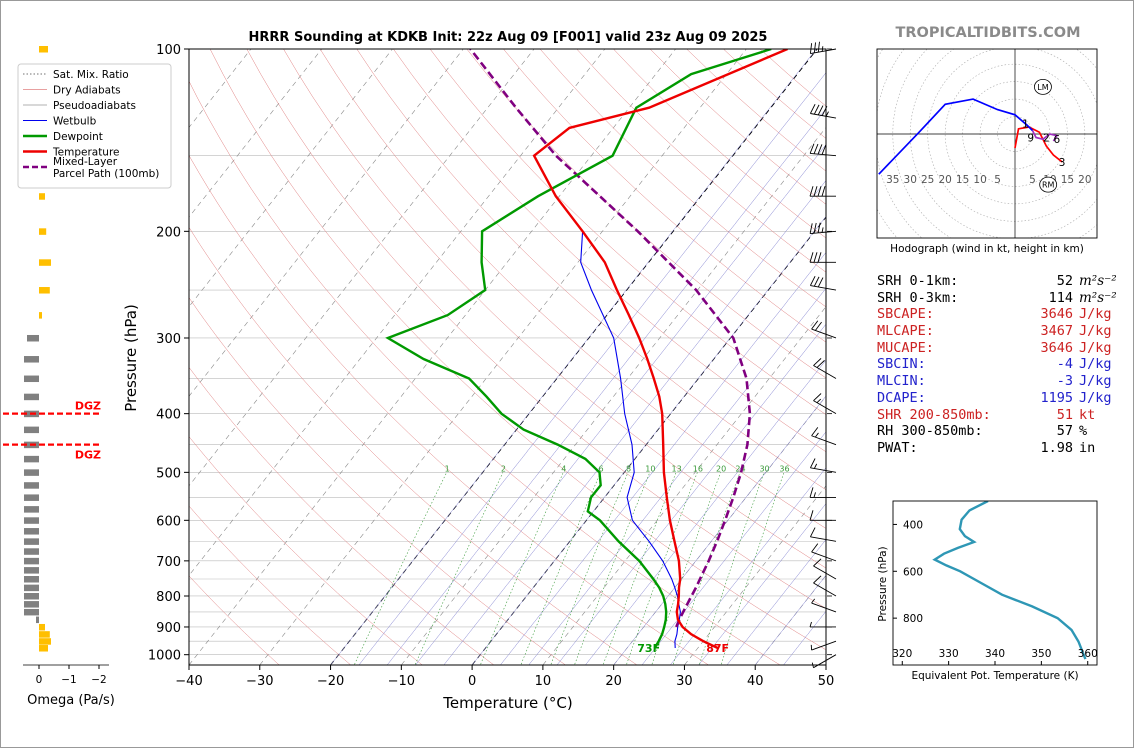  What do you see at coordinates (940, 448) in the screenshot?
I see `parameter-label: PWAT:` at bounding box center [940, 448].